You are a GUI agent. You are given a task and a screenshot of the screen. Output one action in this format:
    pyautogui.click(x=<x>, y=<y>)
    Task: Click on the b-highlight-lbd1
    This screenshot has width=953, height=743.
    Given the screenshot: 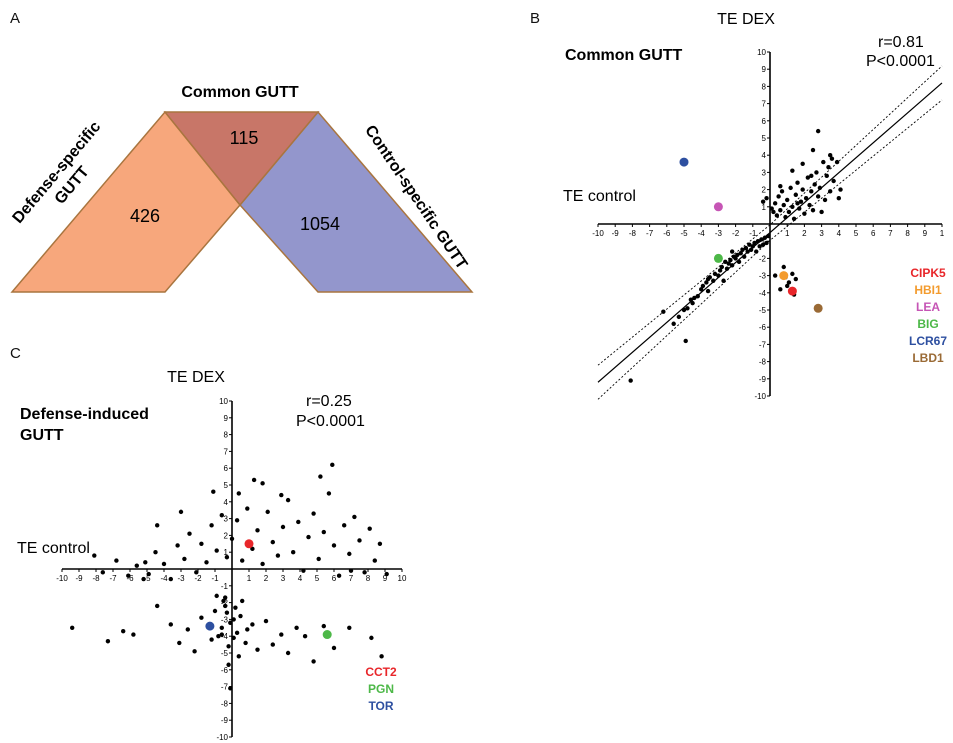 What is the action you would take?
    pyautogui.click(x=818, y=308)
    